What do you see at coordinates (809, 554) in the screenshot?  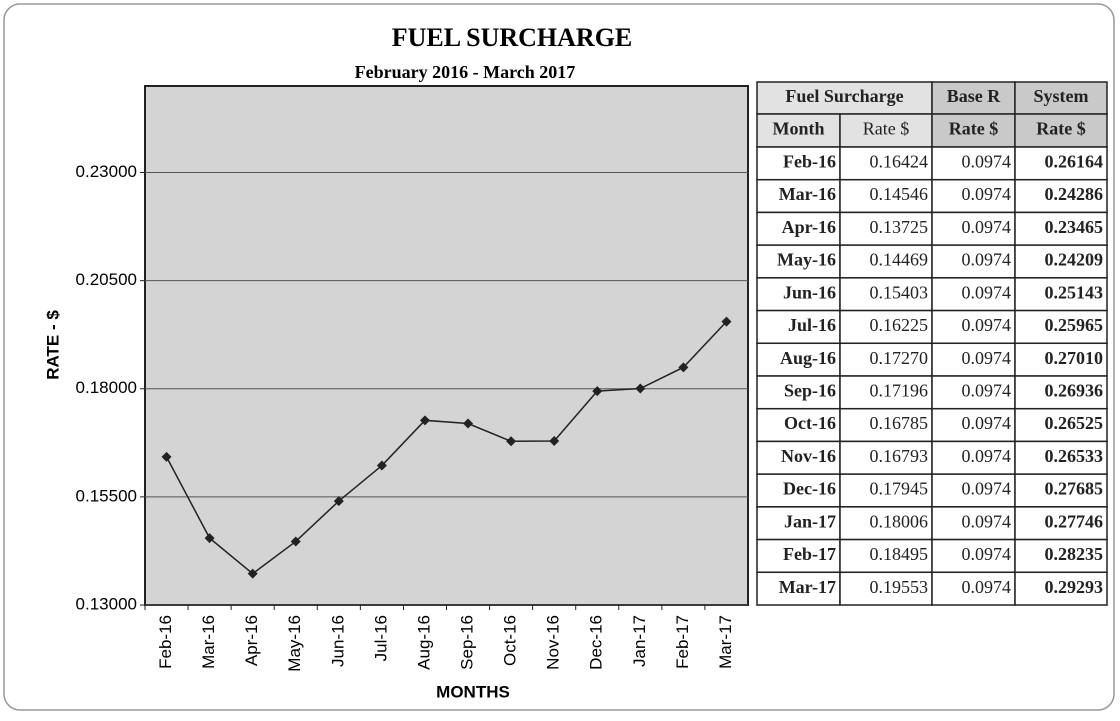 I see `table-text: Feb-17` at bounding box center [809, 554].